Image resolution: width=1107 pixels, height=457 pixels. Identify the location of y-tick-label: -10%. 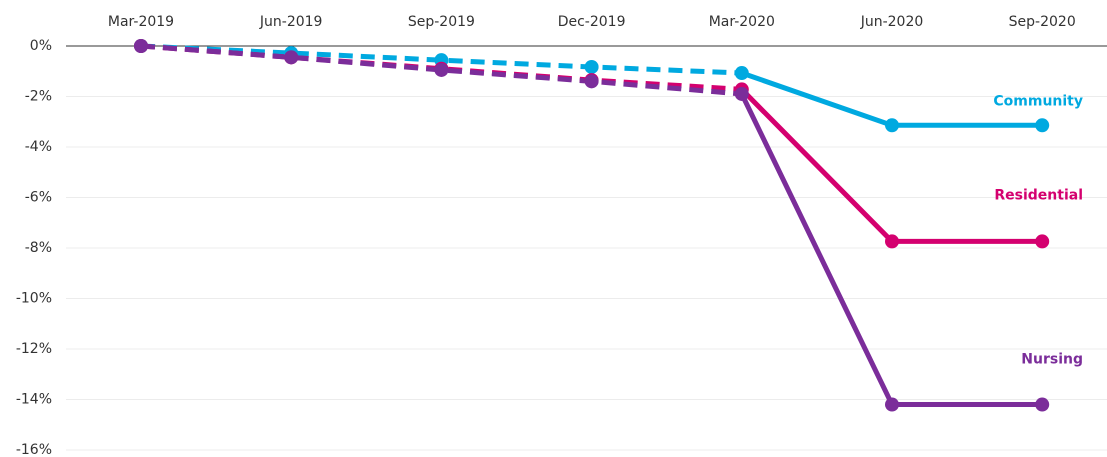
(34, 299).